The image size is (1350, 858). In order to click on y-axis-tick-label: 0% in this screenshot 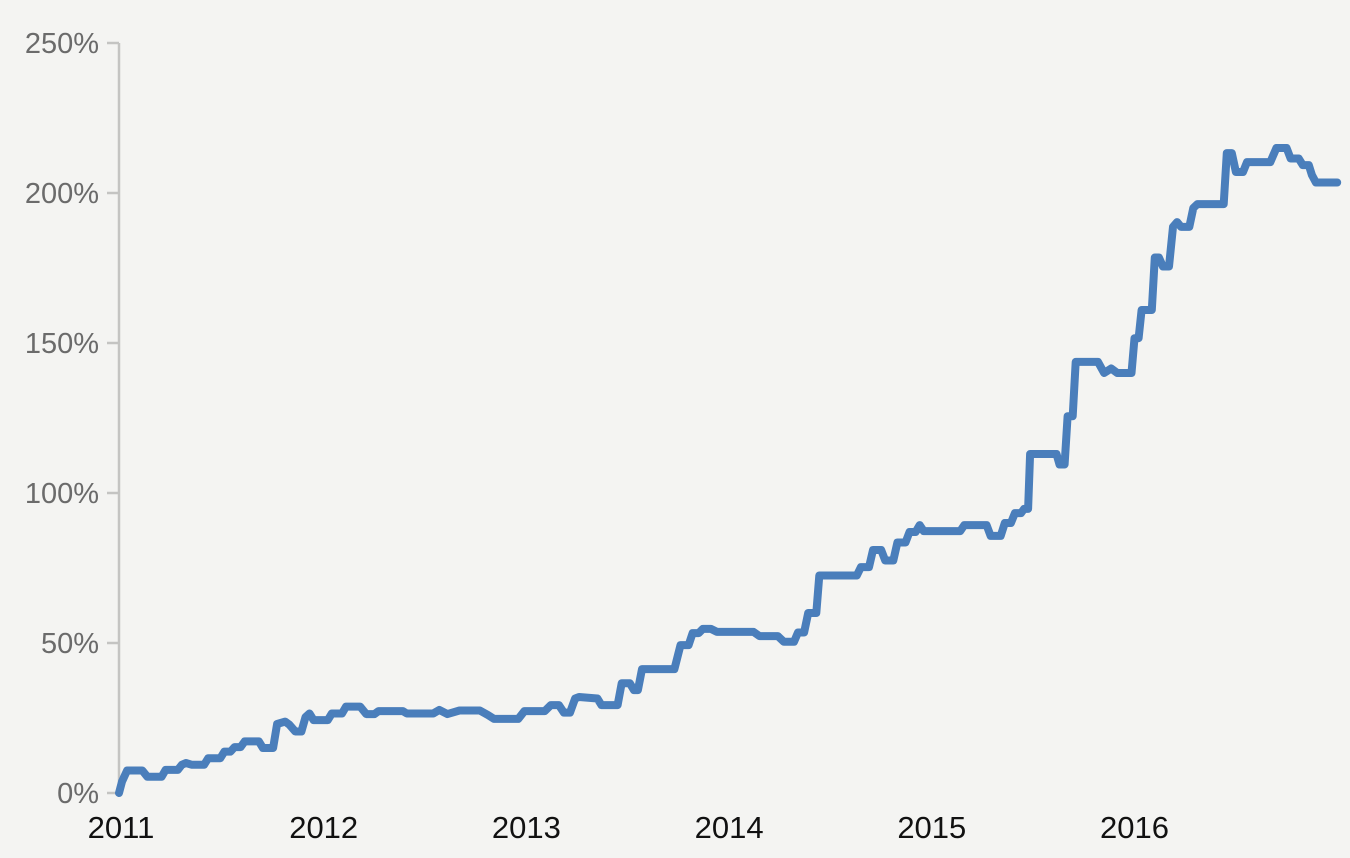, I will do `click(78, 794)`.